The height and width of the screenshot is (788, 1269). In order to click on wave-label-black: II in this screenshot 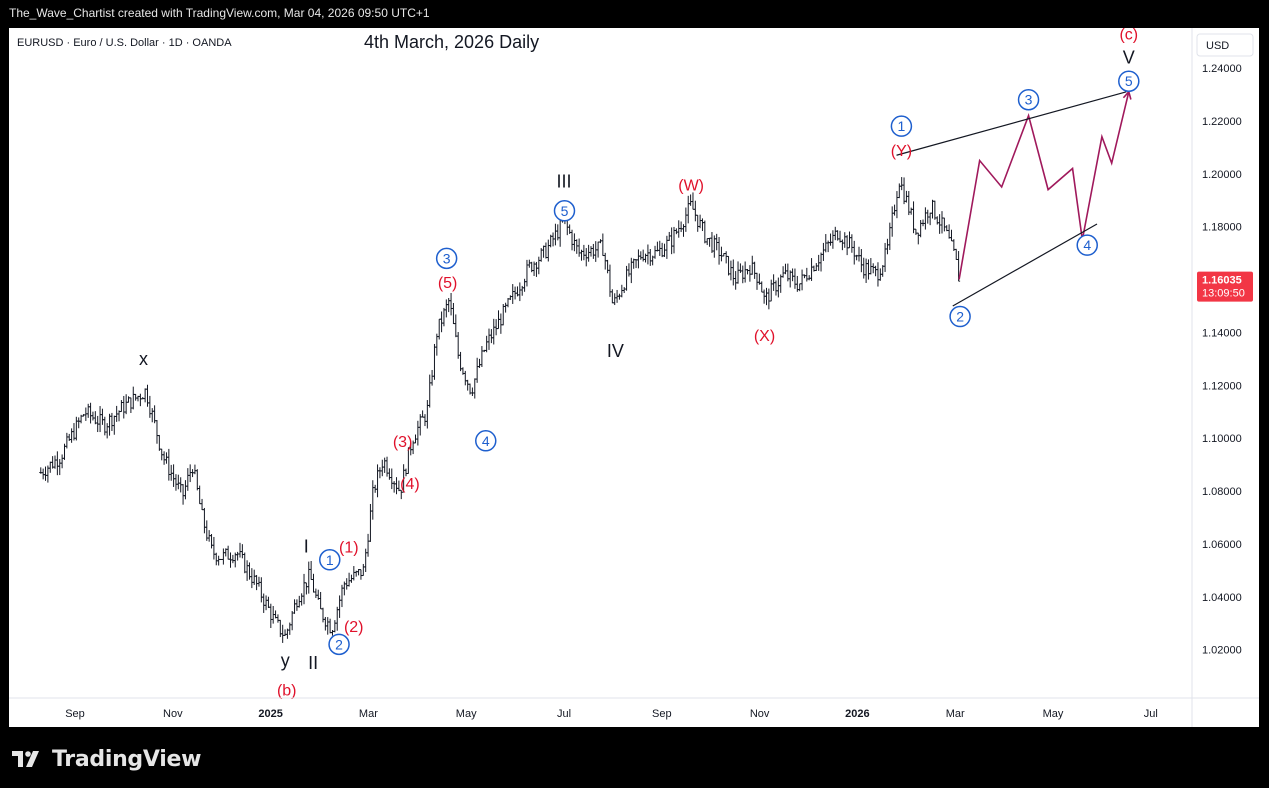, I will do `click(313, 663)`.